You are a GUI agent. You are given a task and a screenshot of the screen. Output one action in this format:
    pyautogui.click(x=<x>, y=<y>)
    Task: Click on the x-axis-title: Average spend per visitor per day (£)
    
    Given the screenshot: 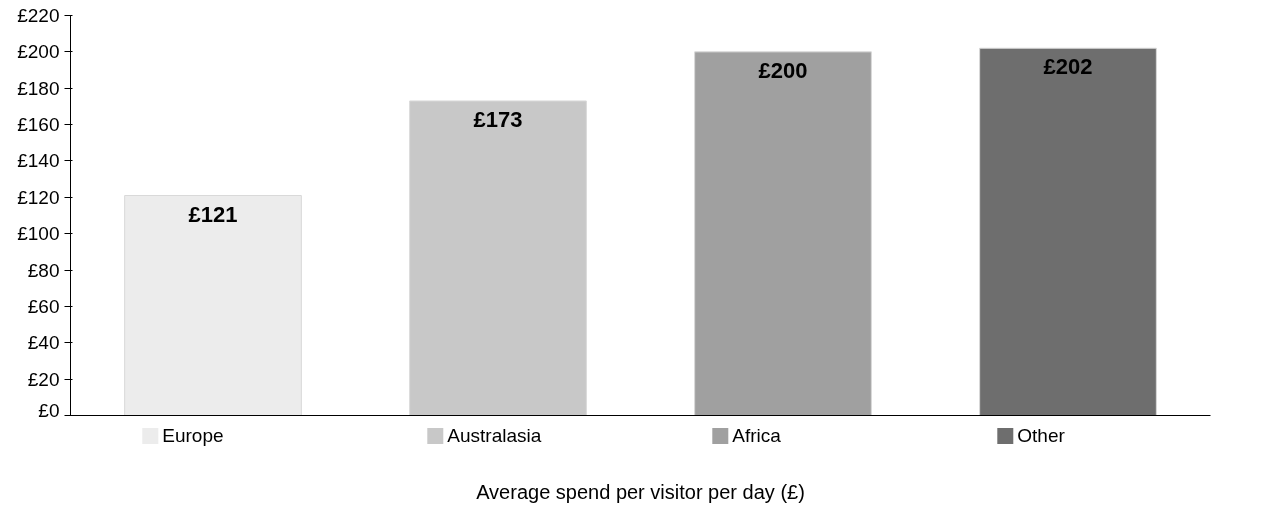 What is the action you would take?
    pyautogui.click(x=640, y=491)
    